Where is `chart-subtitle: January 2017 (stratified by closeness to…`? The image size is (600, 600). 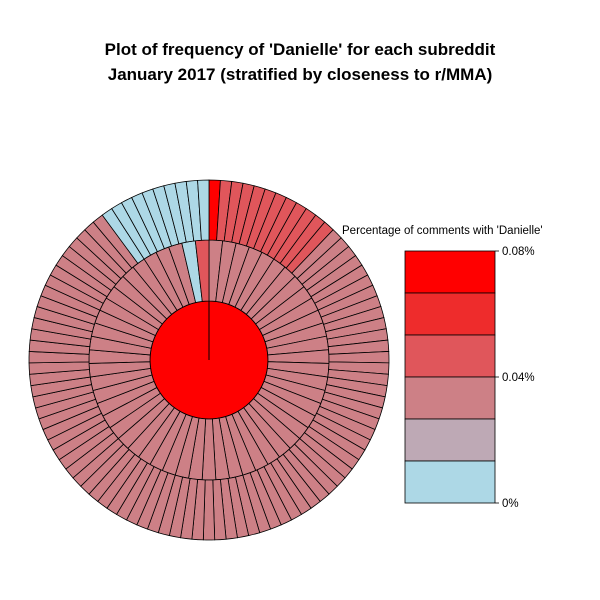 chart-subtitle: January 2017 (stratified by closeness to… is located at coordinates (300, 74).